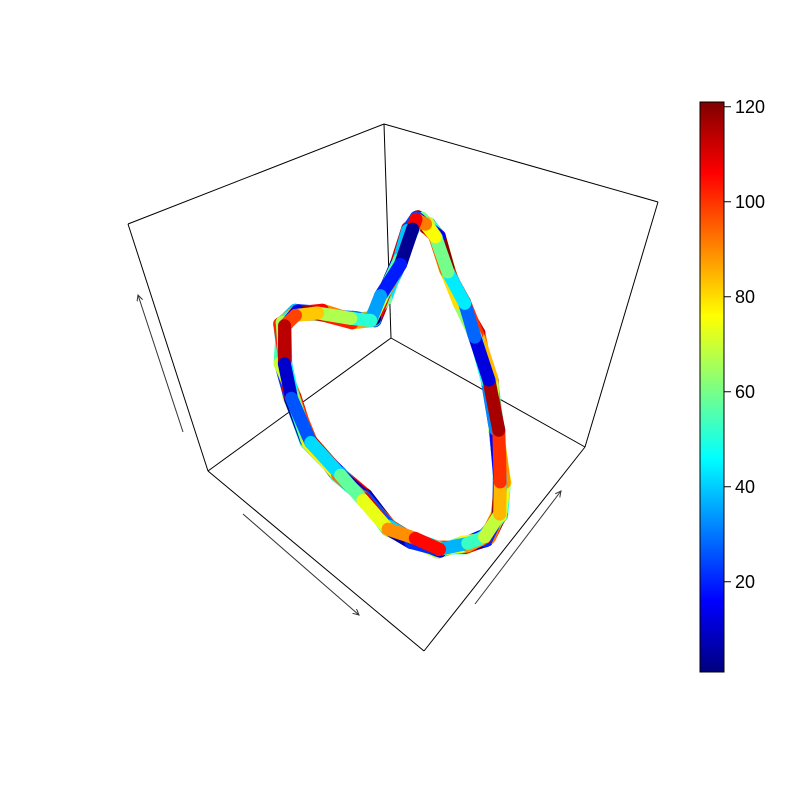 The width and height of the screenshot is (800, 800). I want to click on colorbar-tick-label: 80, so click(745, 297).